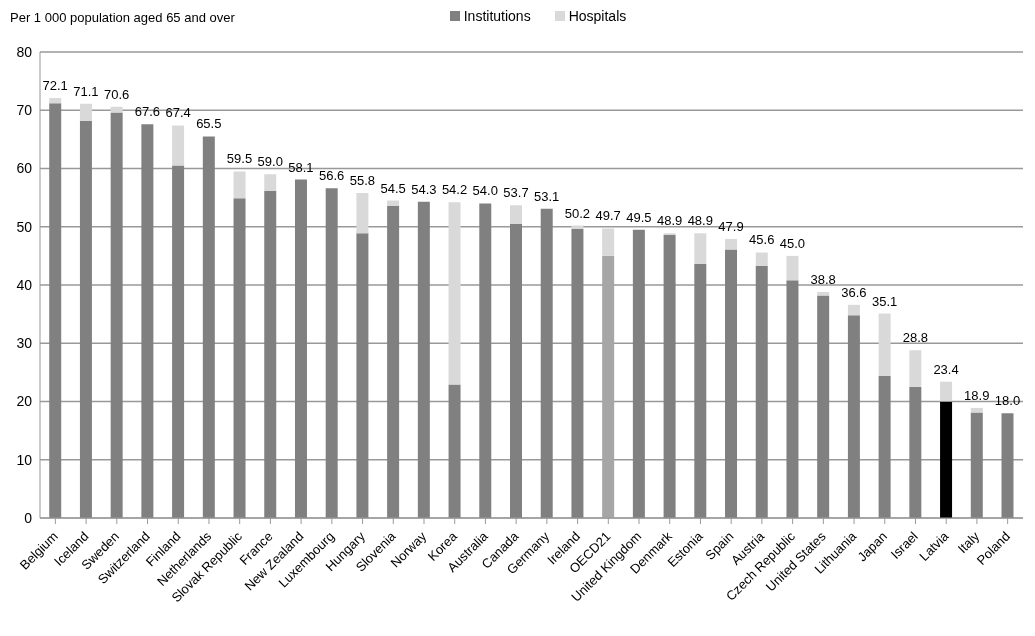  What do you see at coordinates (24, 343) in the screenshot?
I see `y-tick-label: 30` at bounding box center [24, 343].